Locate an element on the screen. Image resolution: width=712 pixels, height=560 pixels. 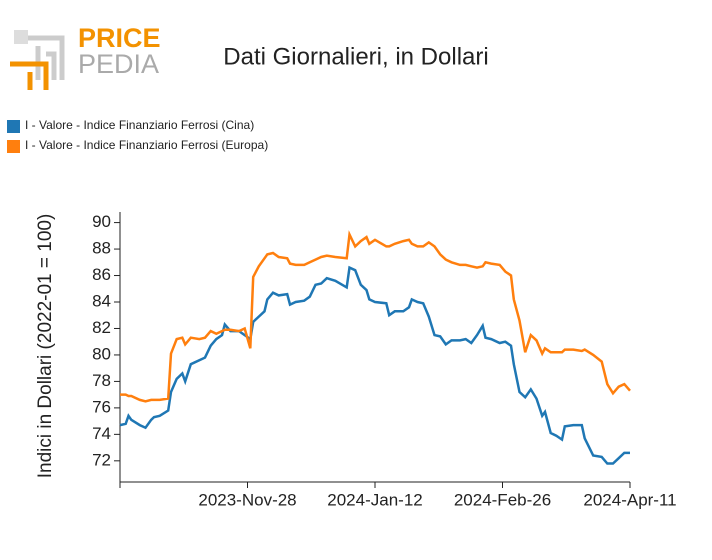
logo: PRICE PEDIA is located at coordinates (85, 56).